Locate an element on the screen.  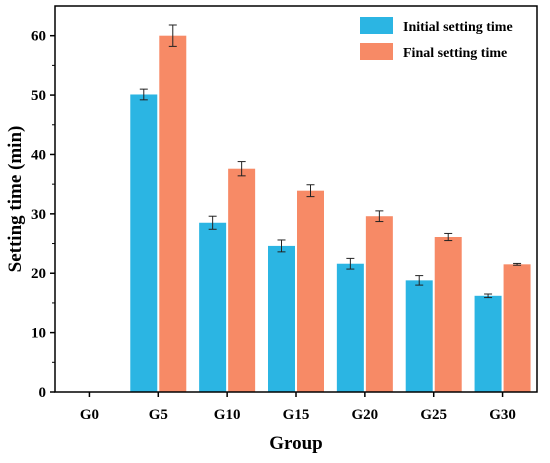
legend-label-initial: Initial setting time is located at coordinates (458, 27).